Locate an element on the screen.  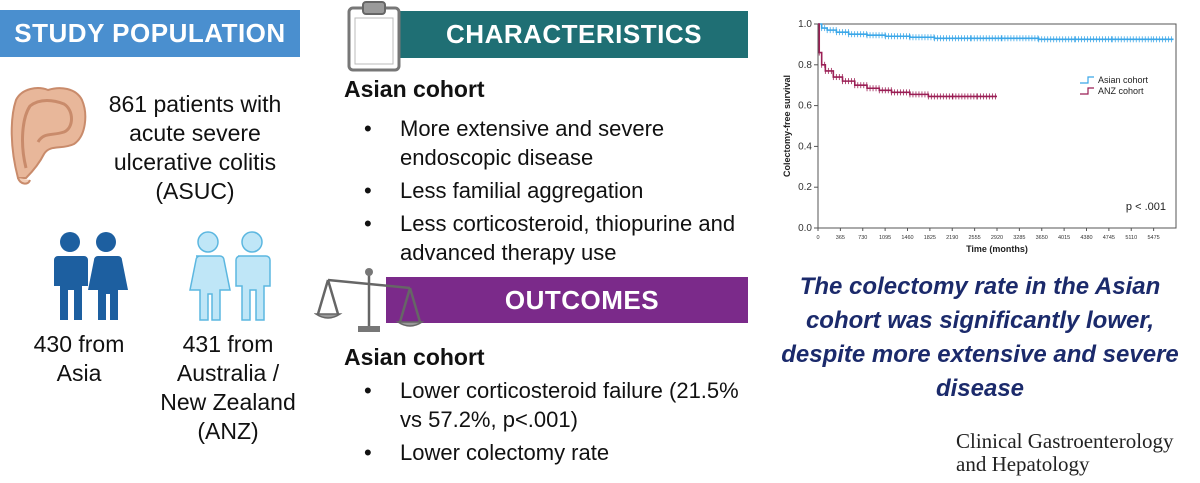
outcomes-cohort-title: Asian cohort is located at coordinates (414, 357).